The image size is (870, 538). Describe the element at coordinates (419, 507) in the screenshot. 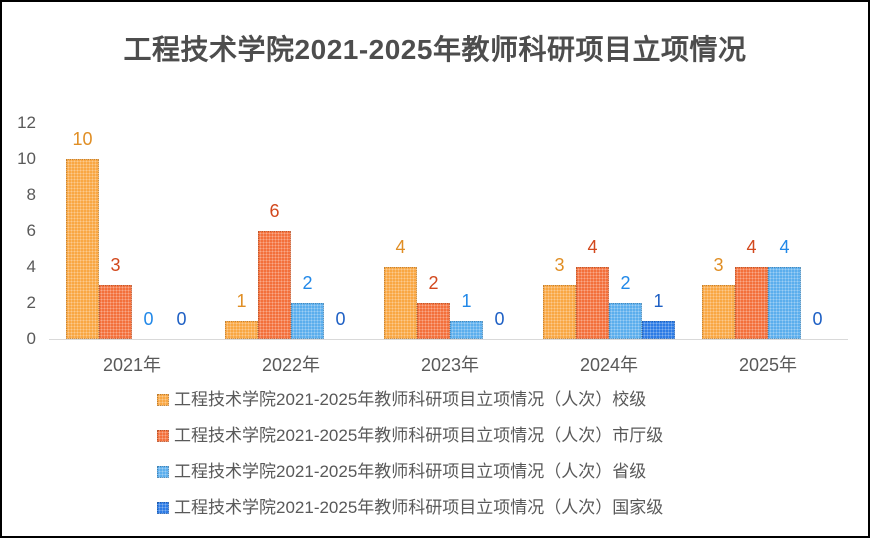

I see `legend-item-label: 工程技术学院2021-2025年教师科研项目立项情况（人次）国家级` at that location.